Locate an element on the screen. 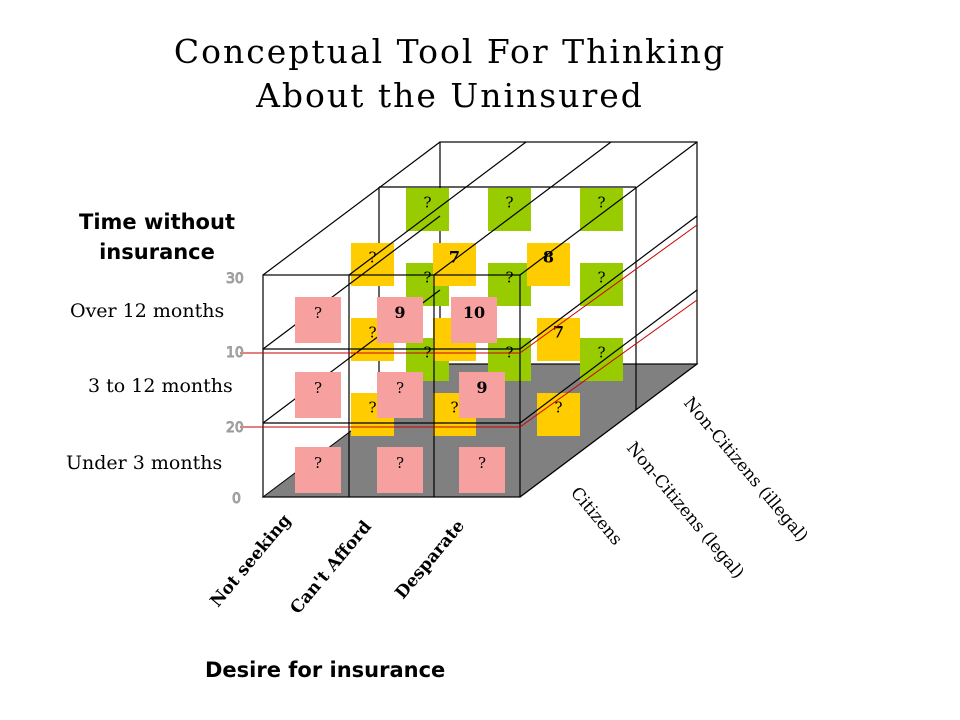  legal-cell-value: 8 is located at coordinates (548, 257).